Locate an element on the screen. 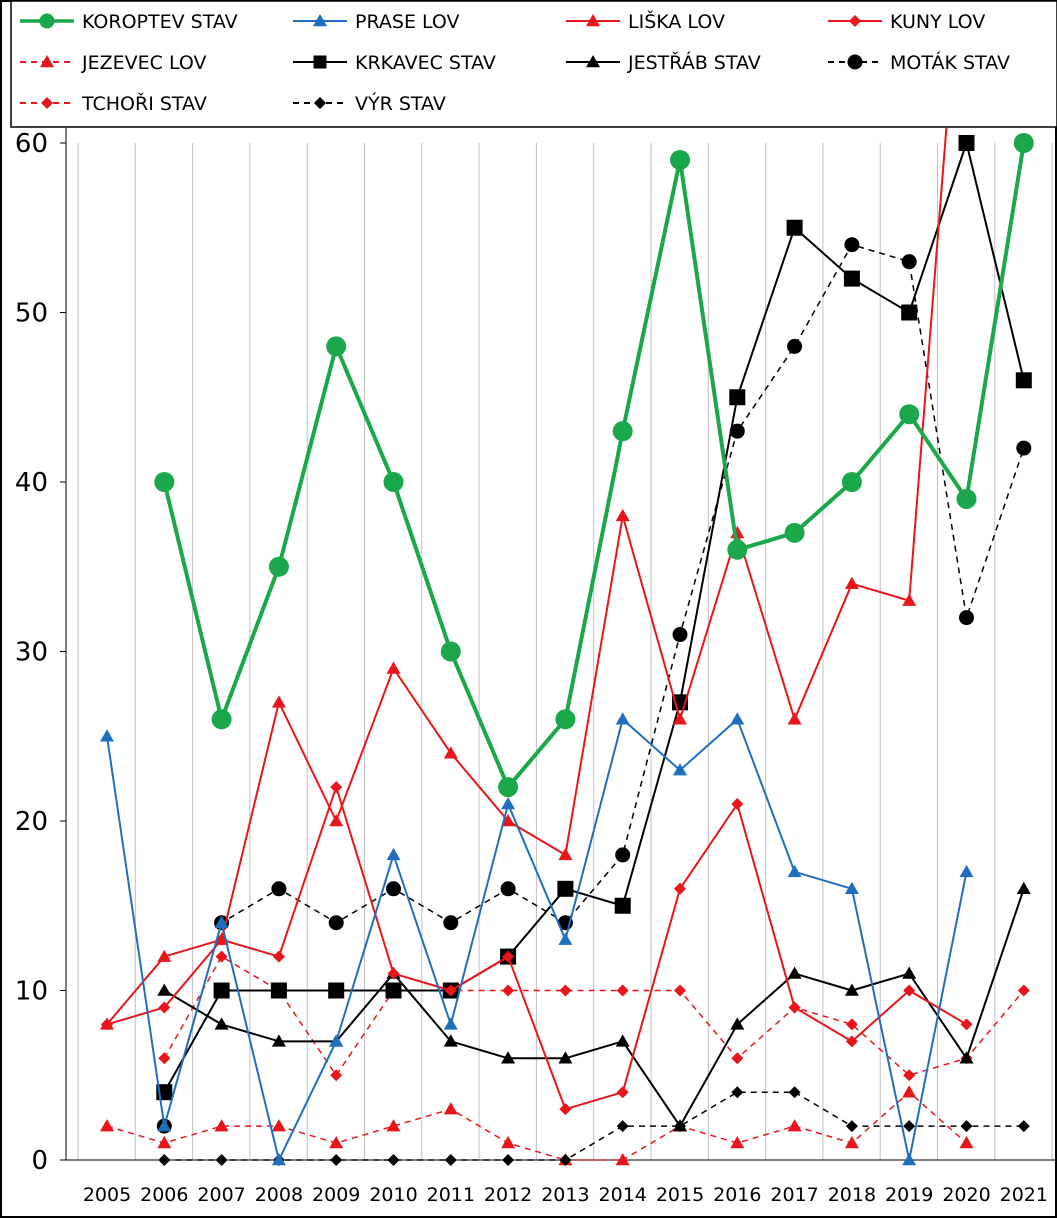 This screenshot has width=1057, height=1218. legend-label: TCHOŘI STAV is located at coordinates (144, 103).